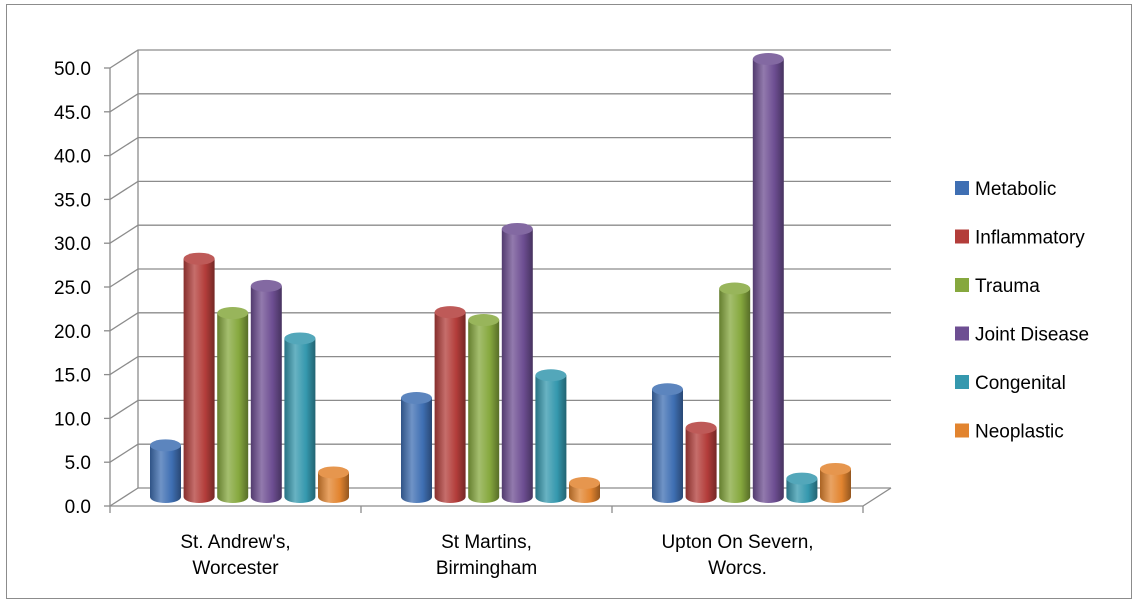  I want to click on y-tick-label: 35.0, so click(72, 200).